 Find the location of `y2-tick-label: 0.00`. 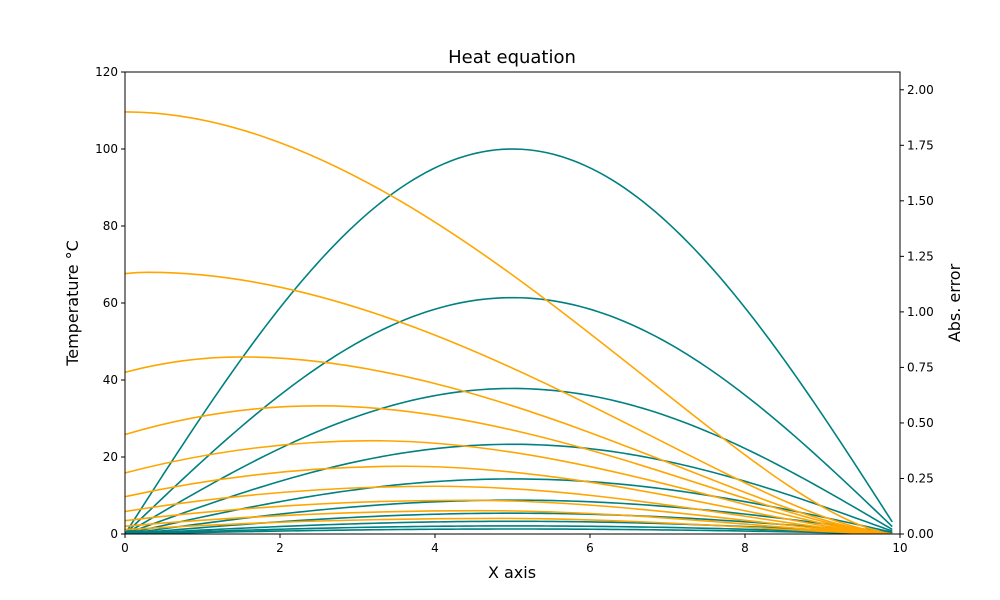

y2-tick-label: 0.00 is located at coordinates (920, 534).